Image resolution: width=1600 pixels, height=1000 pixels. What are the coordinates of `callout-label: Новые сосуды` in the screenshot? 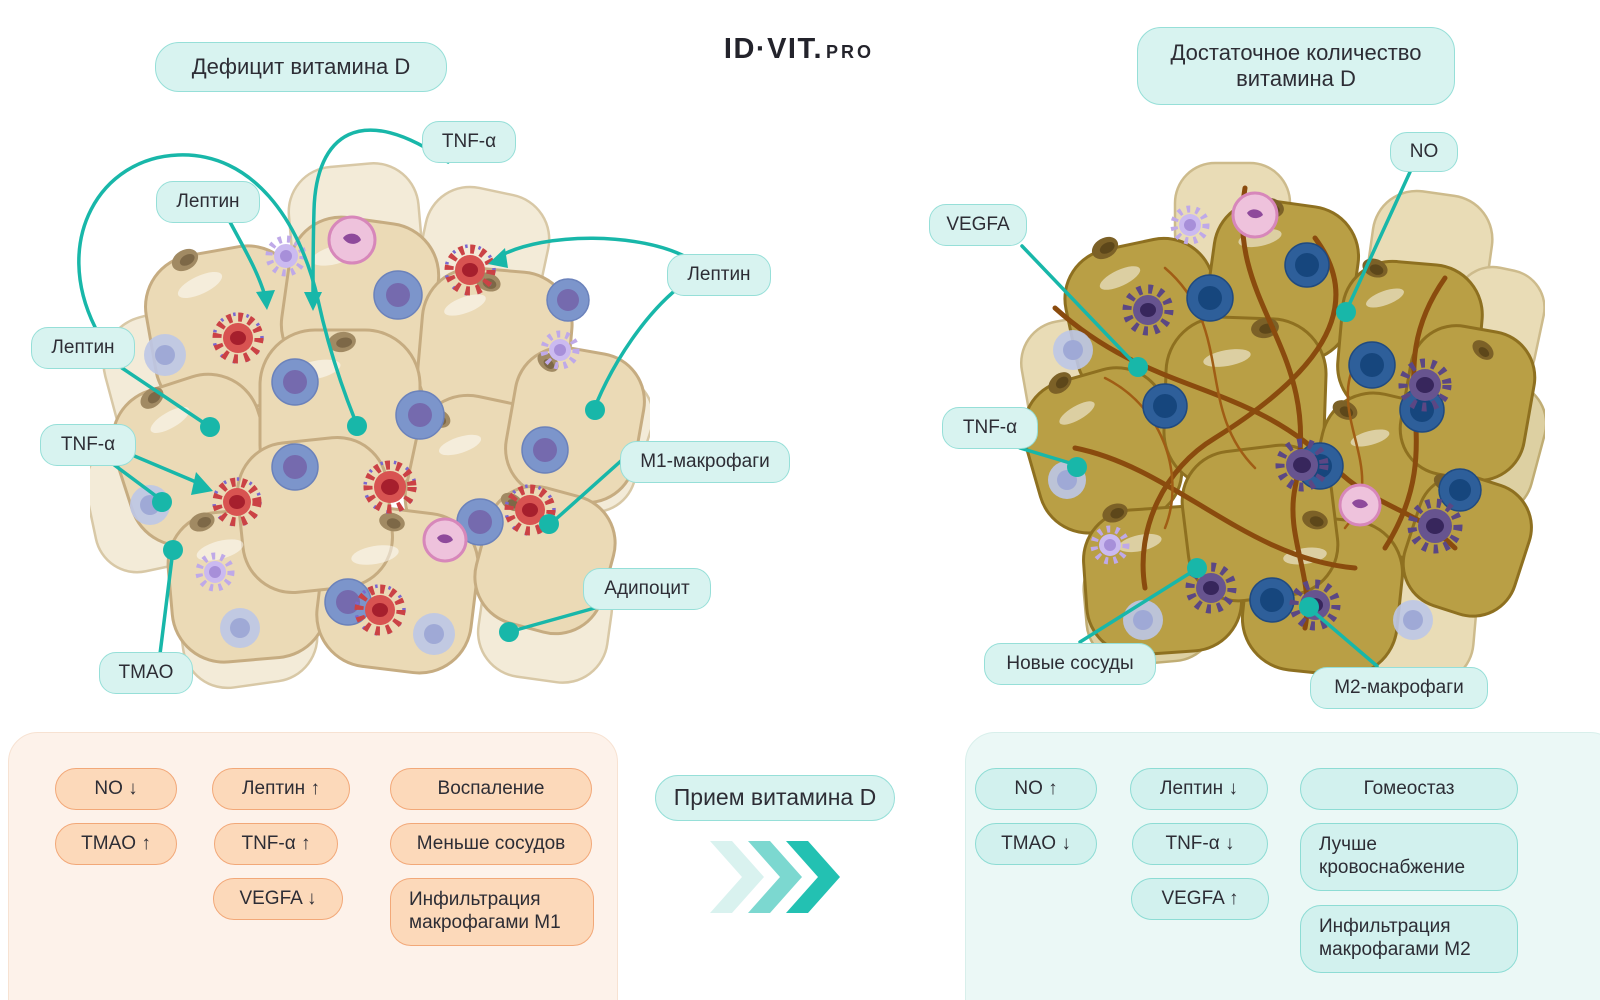 It's located at (1070, 663).